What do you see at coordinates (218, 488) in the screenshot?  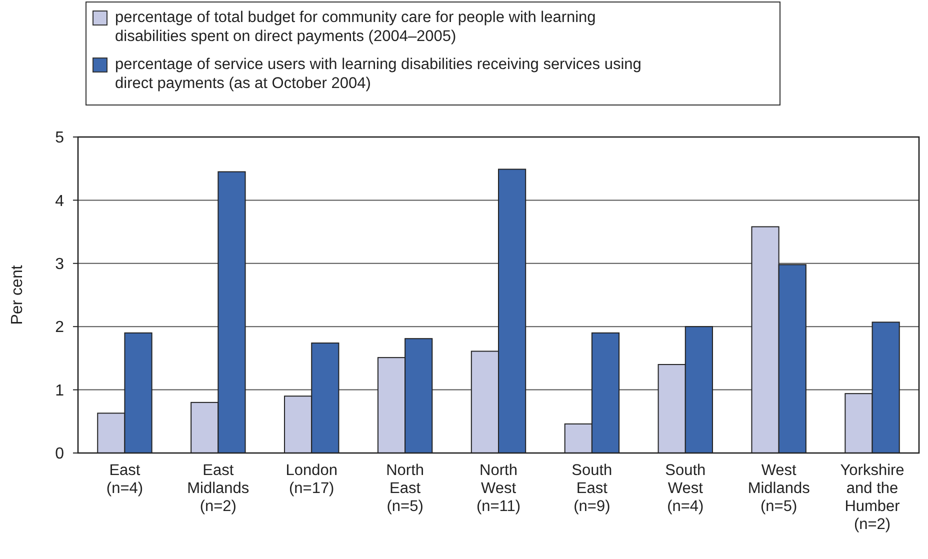 I see `x-tick-label: East Midlands (n=2)` at bounding box center [218, 488].